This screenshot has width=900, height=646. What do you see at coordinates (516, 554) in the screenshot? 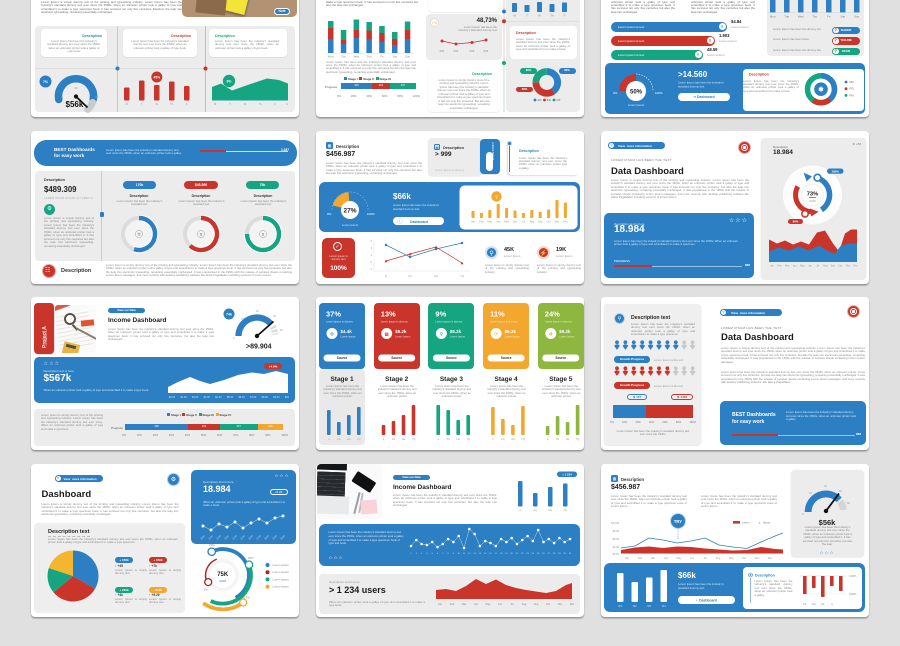
I see `svg-text: 21` at bounding box center [516, 554].